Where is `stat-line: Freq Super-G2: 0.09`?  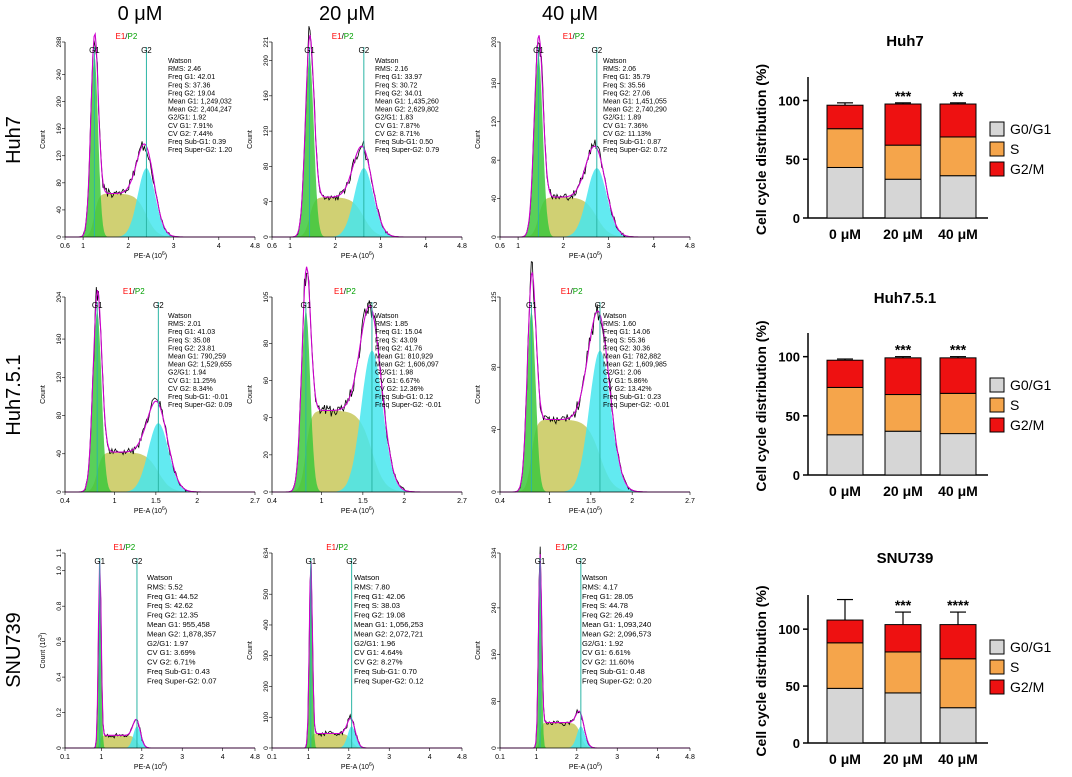 stat-line: Freq Super-G2: 0.09 is located at coordinates (200, 405).